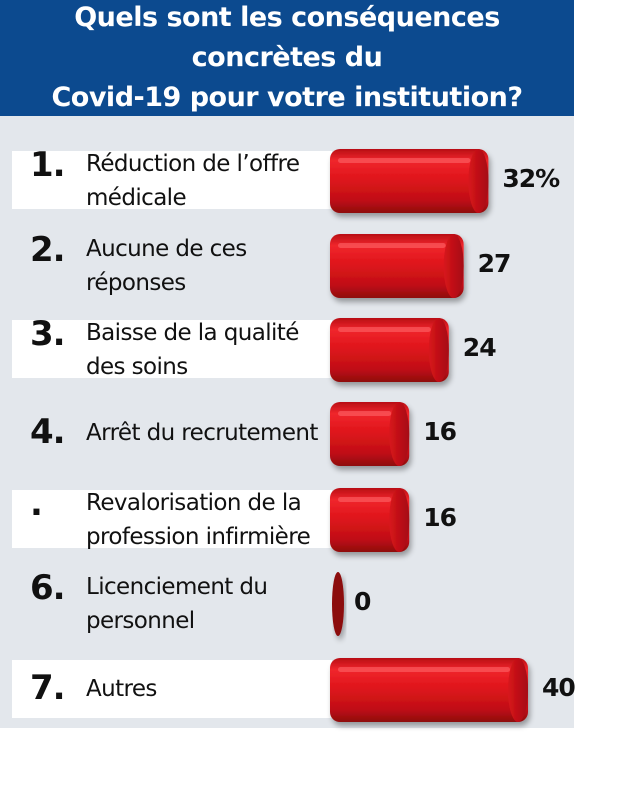 The image size is (619, 795). Describe the element at coordinates (136, 198) in the screenshot. I see `category-label-line: médicale` at that location.